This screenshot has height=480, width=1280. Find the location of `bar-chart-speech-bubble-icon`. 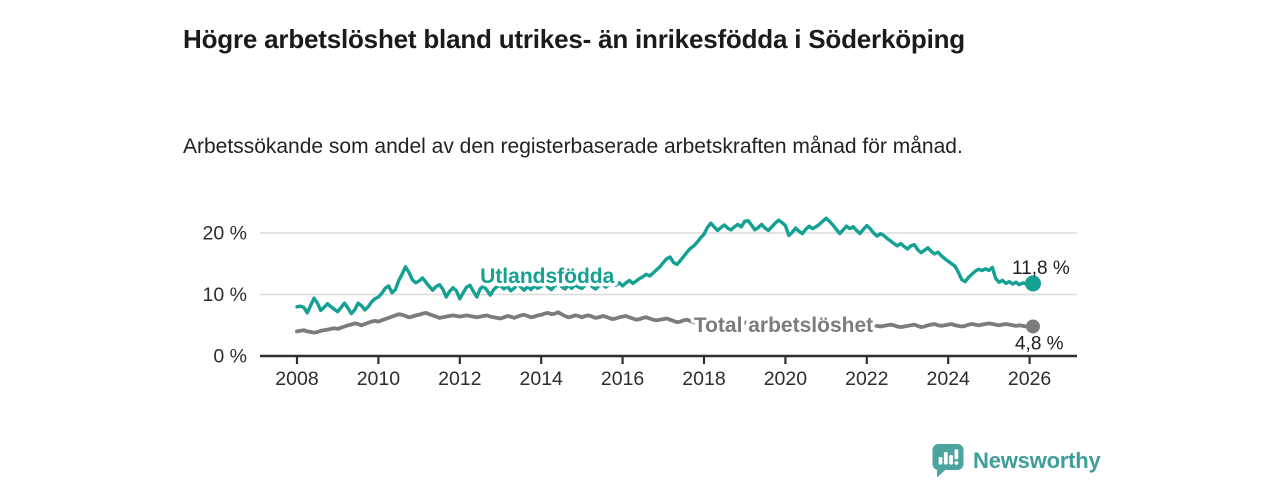

bar-chart-speech-bubble-icon is located at coordinates (948, 461).